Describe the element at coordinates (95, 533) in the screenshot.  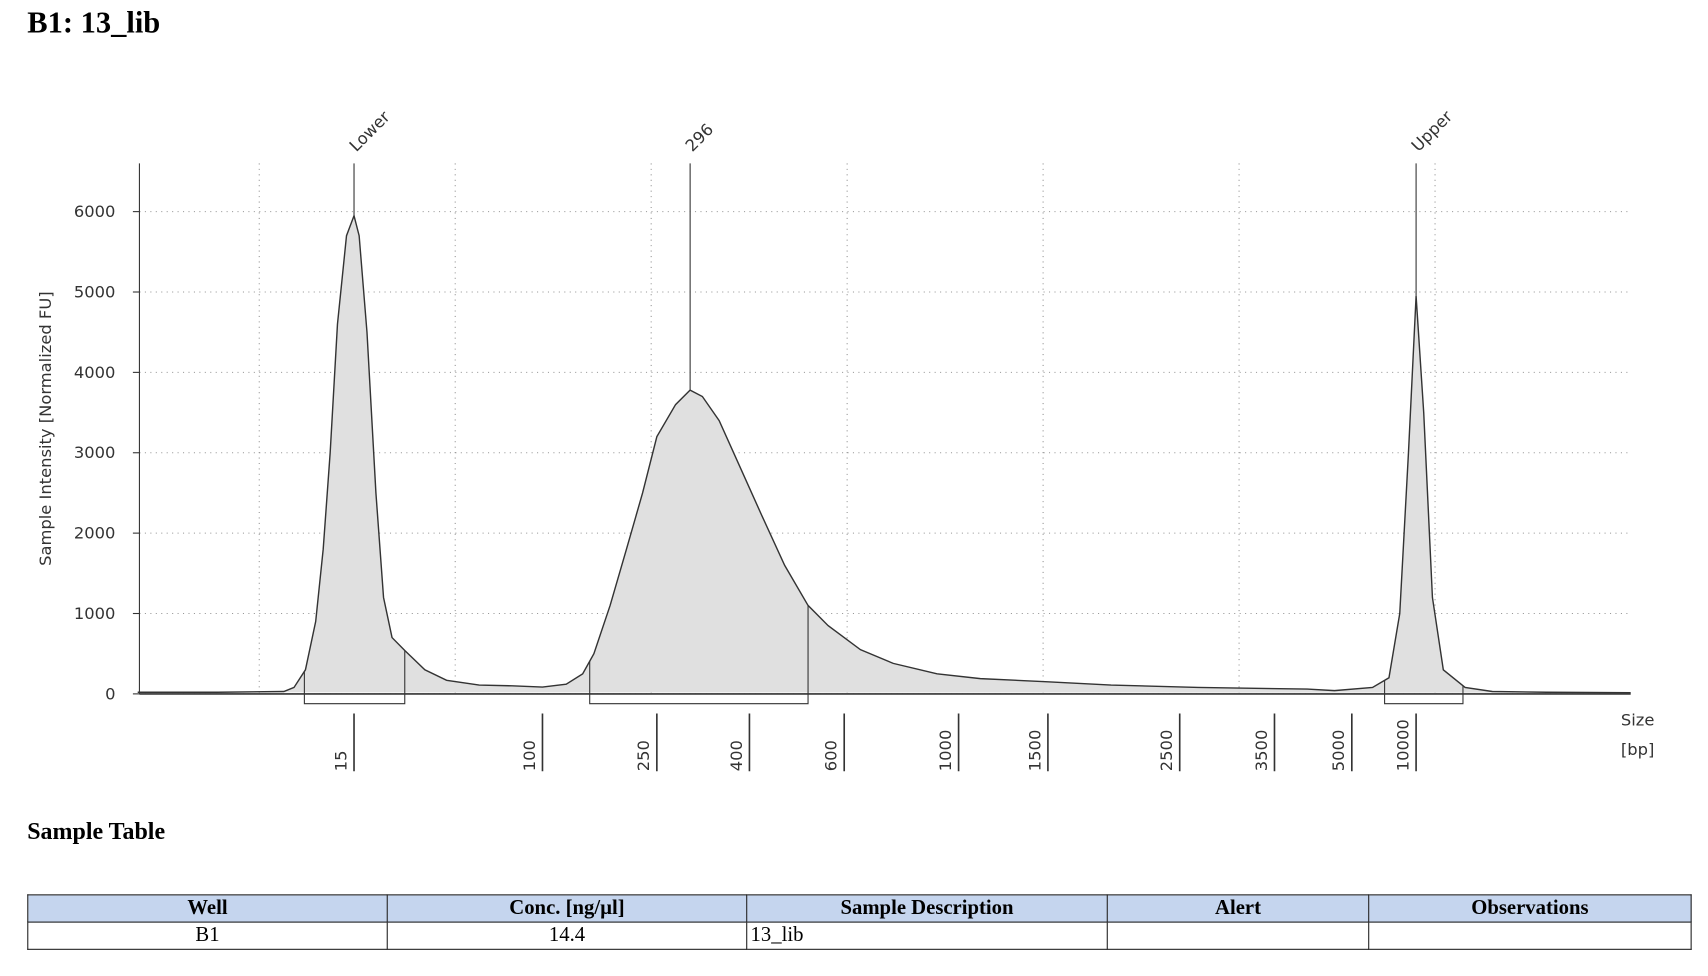
I see `y-tick-label: 2000` at that location.